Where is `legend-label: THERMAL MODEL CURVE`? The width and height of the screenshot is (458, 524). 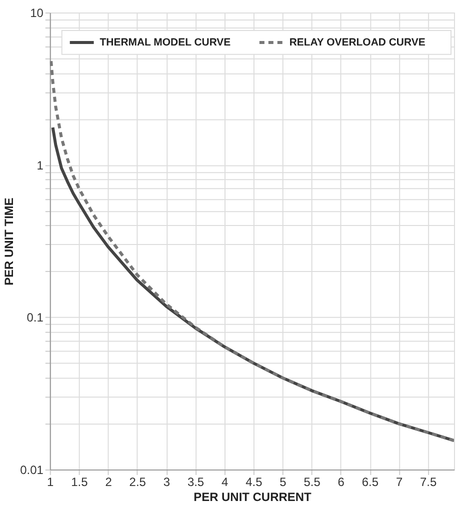 legend-label: THERMAL MODEL CURVE is located at coordinates (165, 42).